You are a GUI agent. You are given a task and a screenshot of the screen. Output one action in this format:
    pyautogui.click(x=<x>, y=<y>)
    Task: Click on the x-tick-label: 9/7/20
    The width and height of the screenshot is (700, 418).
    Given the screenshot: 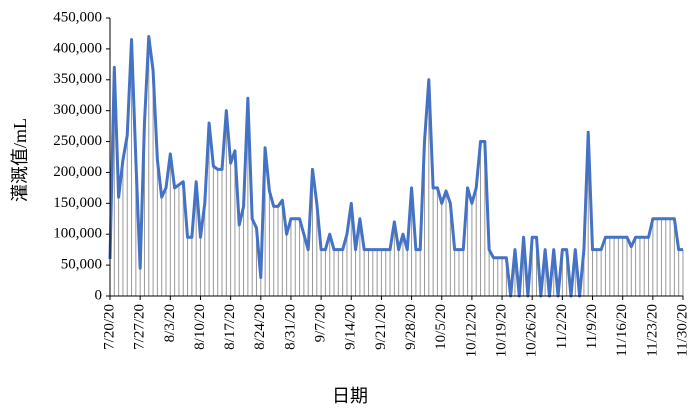 What is the action you would take?
    pyautogui.click(x=321, y=323)
    